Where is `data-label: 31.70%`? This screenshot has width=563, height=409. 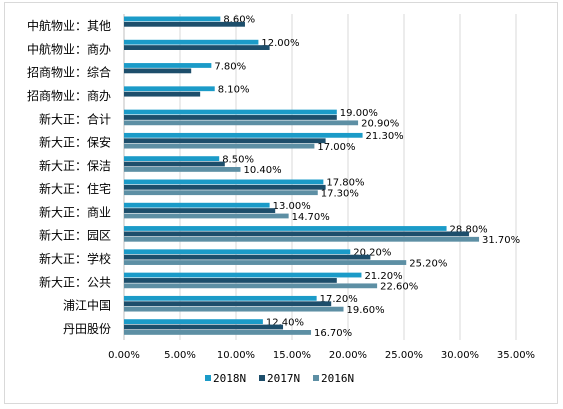 data-label: 31.70% is located at coordinates (501, 240).